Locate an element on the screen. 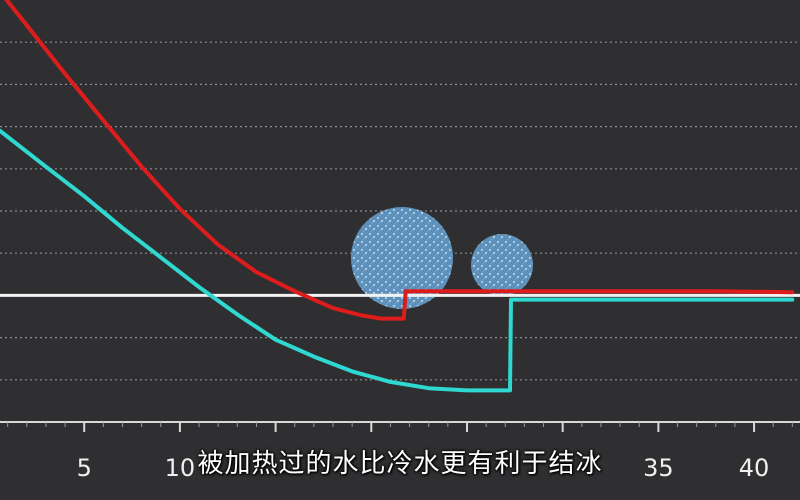 The height and width of the screenshot is (500, 800). x-tick-labels: 5 10 35 40 is located at coordinates (423, 468).